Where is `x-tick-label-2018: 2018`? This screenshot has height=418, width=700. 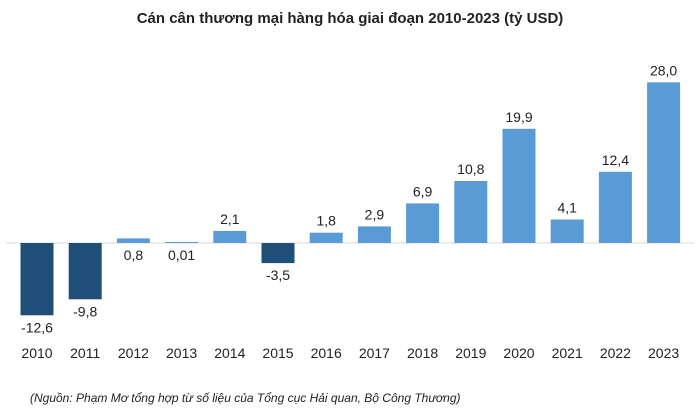
x-tick-label-2018: 2018 is located at coordinates (422, 353).